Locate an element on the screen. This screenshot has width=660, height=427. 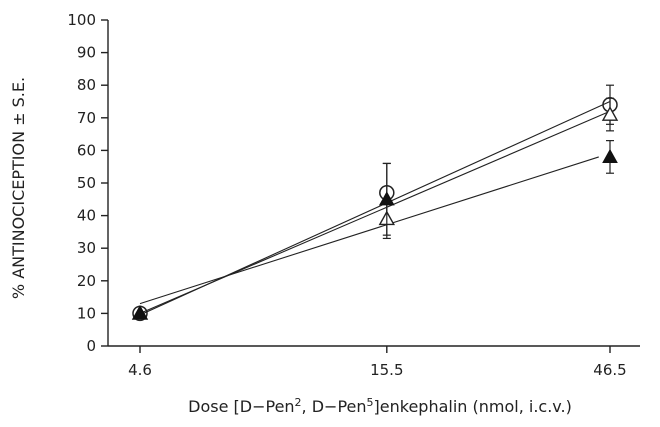
y-tick-label: 50 is located at coordinates (86, 183).